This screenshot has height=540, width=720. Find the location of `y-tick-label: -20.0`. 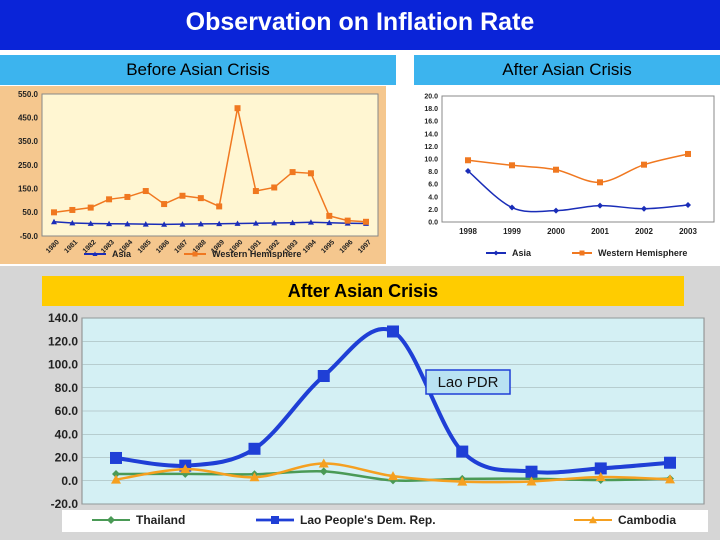

y-tick-label: -20.0 is located at coordinates (65, 504).